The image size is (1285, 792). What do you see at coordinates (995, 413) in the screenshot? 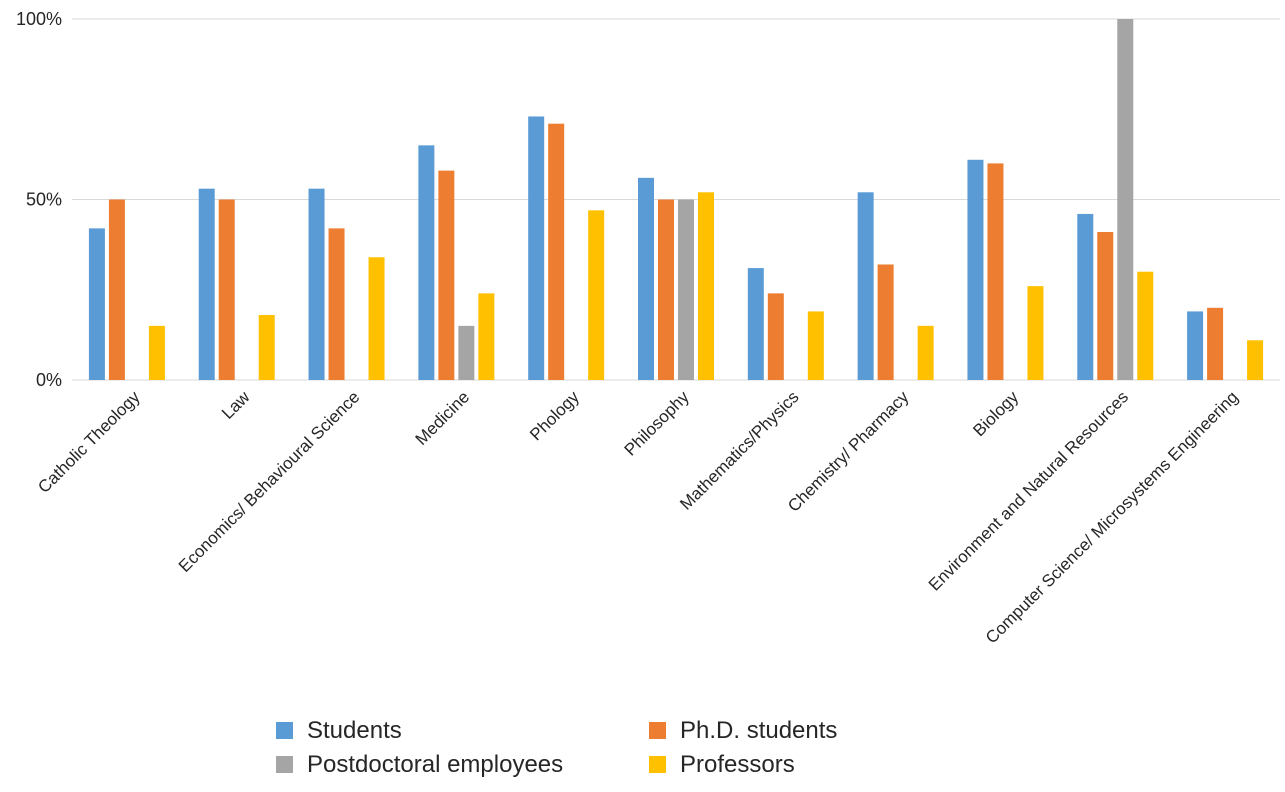
I see `x-category-label: Biology` at bounding box center [995, 413].